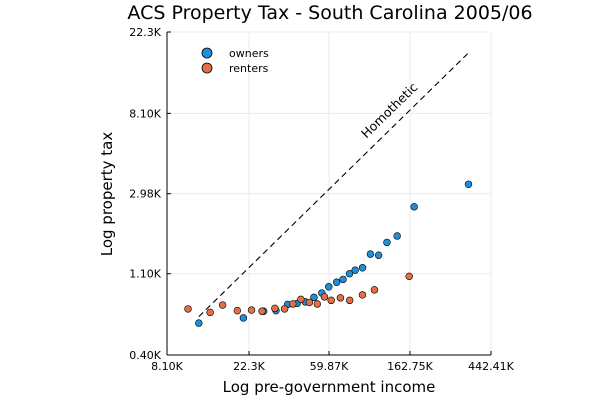  I want to click on y-tick-label: 0.40K, so click(145, 355).